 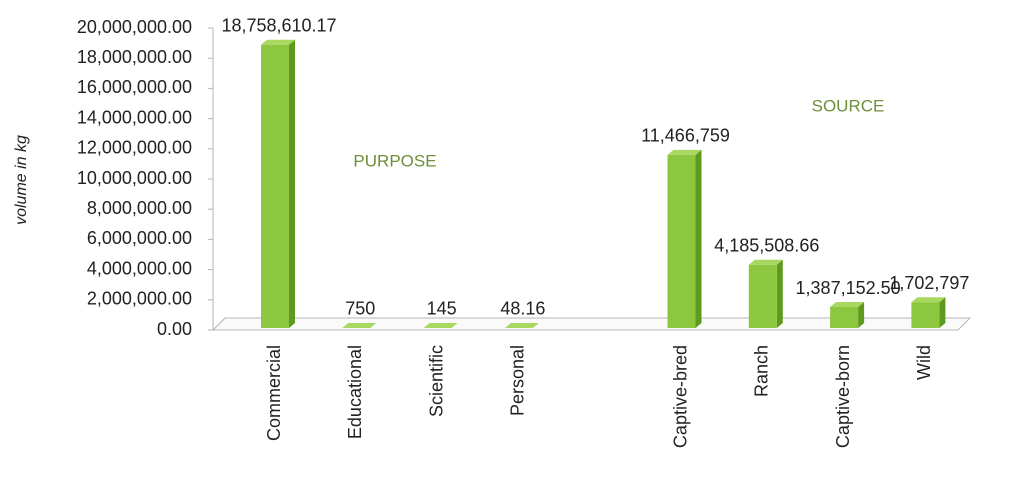 What do you see at coordinates (134, 117) in the screenshot?
I see `y-tick-label: 14,000,000.00` at bounding box center [134, 117].